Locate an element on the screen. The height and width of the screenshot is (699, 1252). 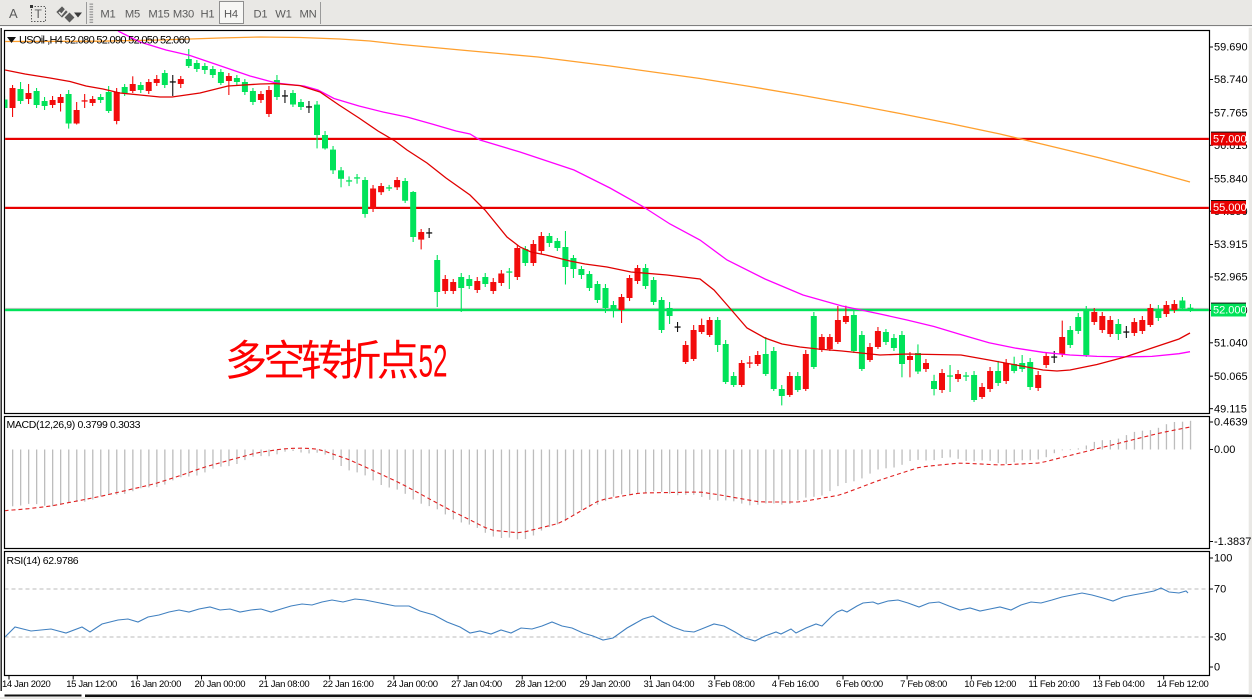
svg-text: 16 Jan 20:00 is located at coordinates (155, 684).